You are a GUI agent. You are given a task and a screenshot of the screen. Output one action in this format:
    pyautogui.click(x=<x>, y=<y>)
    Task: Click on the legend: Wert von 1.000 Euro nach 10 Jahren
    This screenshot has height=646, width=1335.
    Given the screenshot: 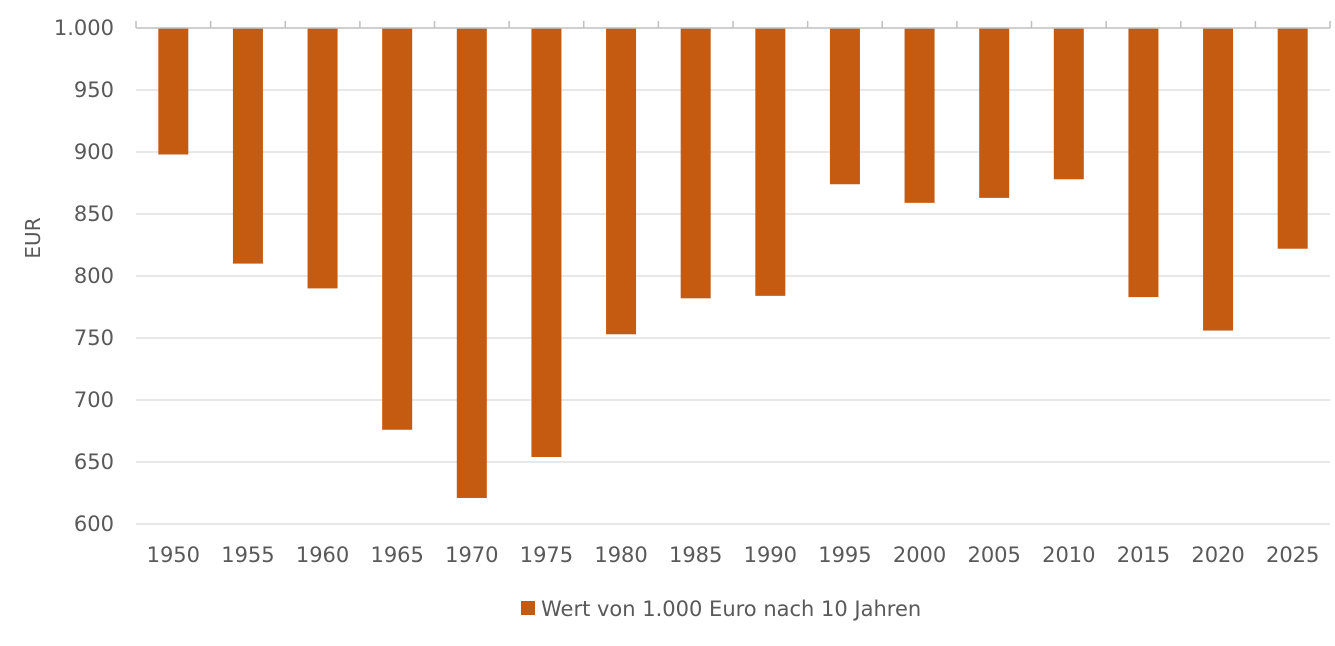 What is the action you would take?
    pyautogui.click(x=721, y=609)
    